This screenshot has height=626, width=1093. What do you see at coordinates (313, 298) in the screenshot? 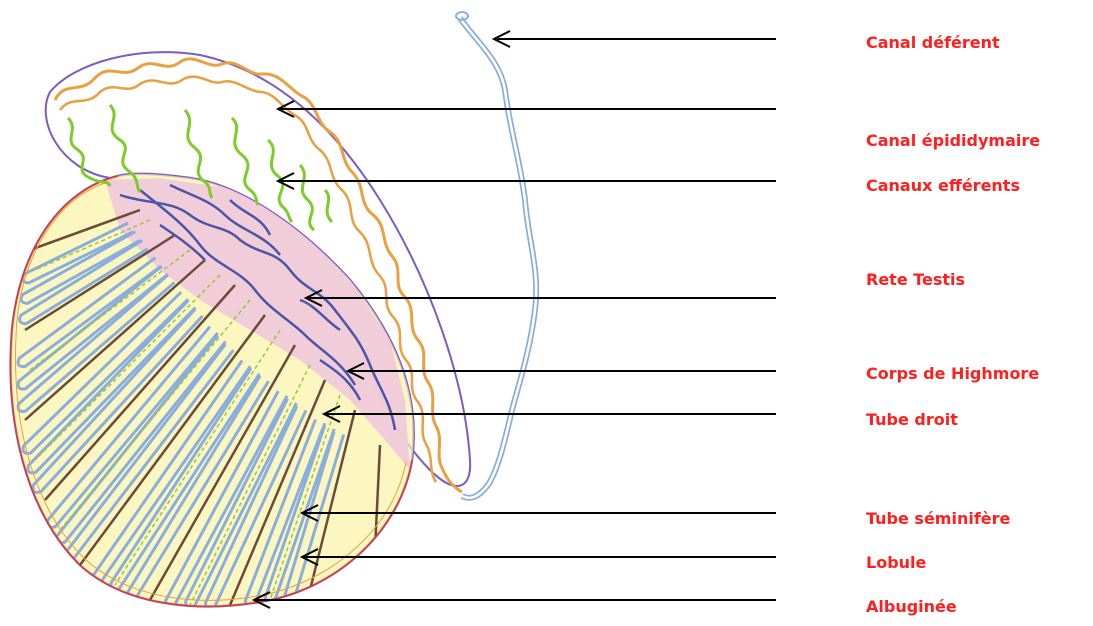
I see `arrowhead-rete-testis` at bounding box center [313, 298].